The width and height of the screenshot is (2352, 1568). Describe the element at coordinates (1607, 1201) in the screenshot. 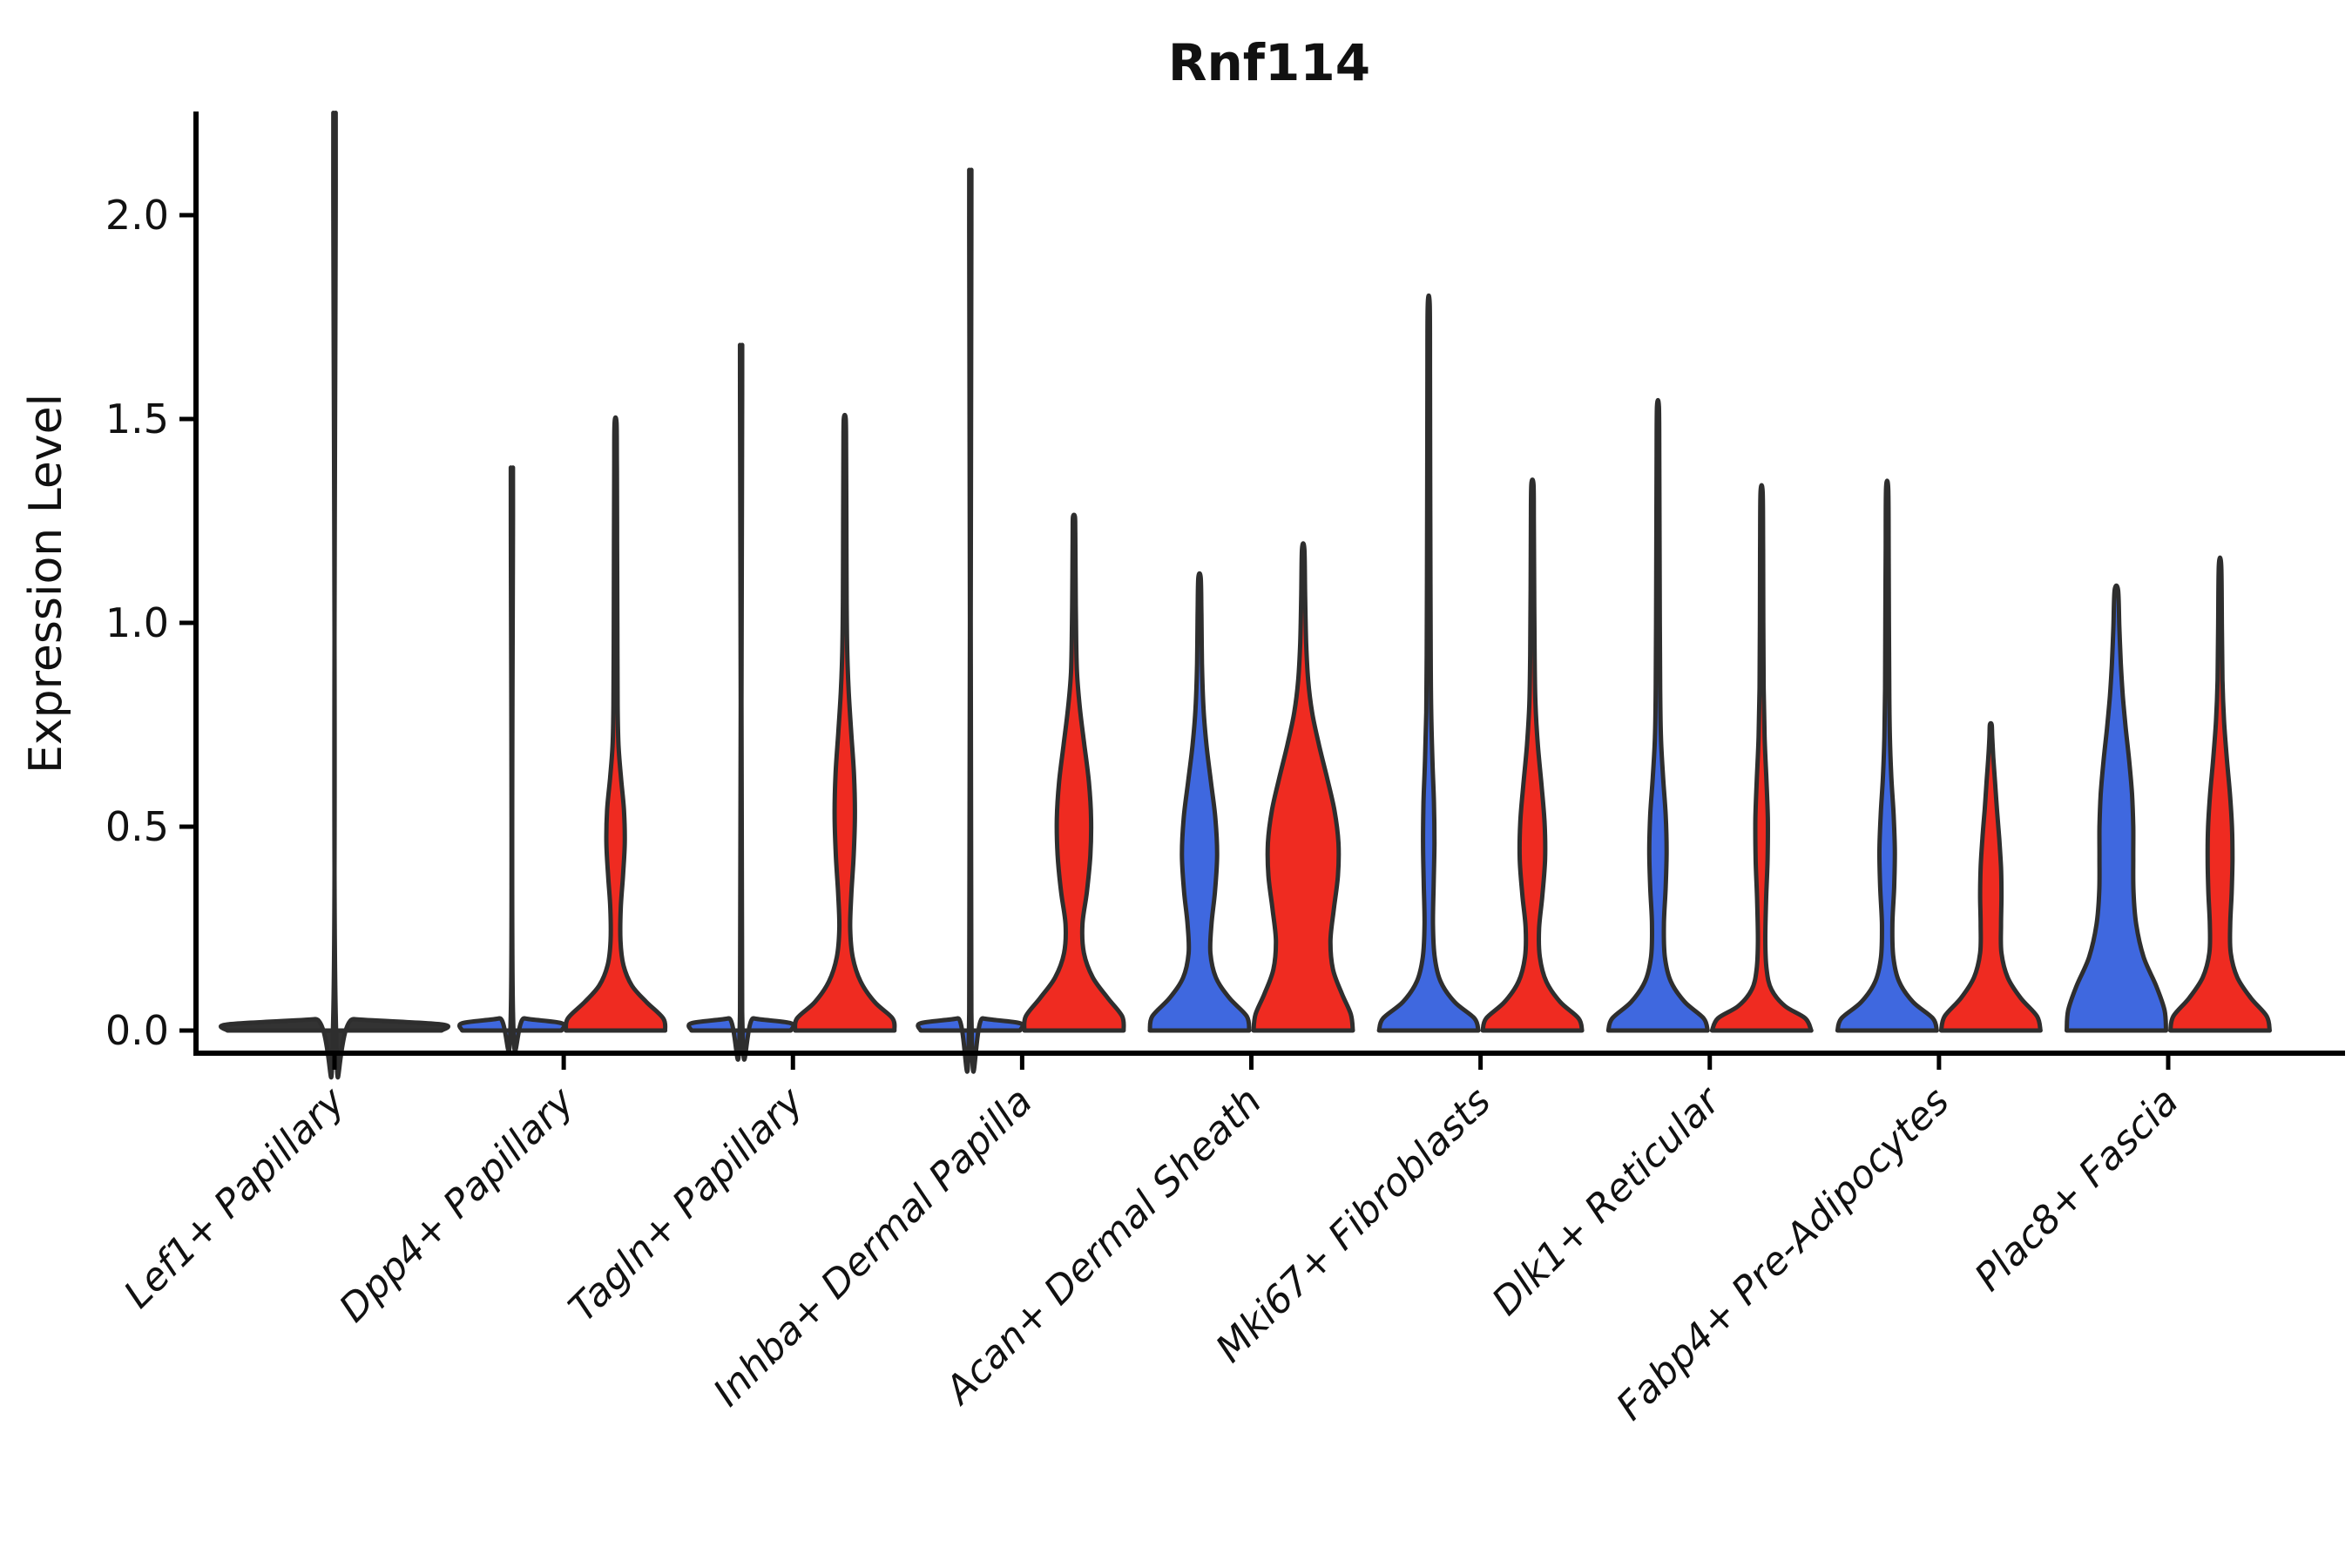

I see `x-tick-label: Dlk1+ Reticular` at that location.